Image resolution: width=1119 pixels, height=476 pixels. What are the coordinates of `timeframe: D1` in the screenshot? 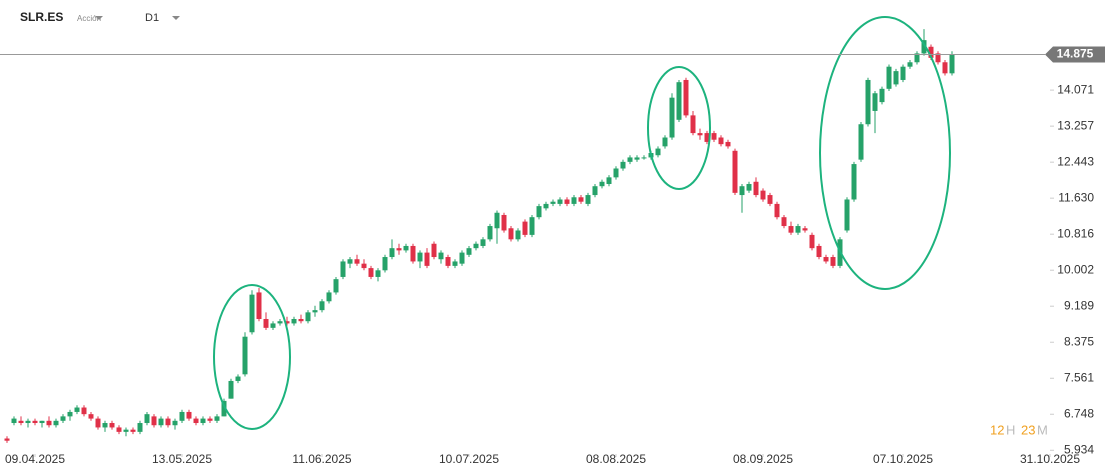 It's located at (152, 18).